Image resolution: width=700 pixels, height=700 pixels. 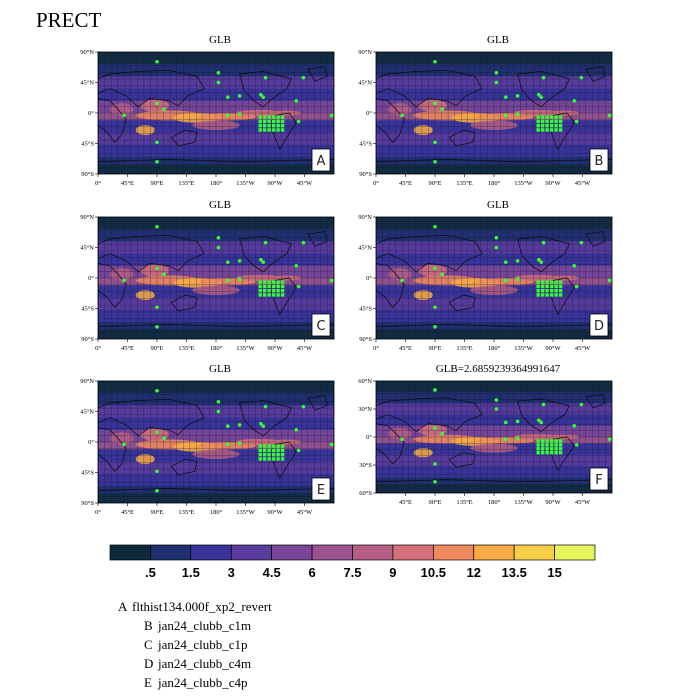 What do you see at coordinates (554, 572) in the screenshot?
I see `colorbar-label: 15` at bounding box center [554, 572].